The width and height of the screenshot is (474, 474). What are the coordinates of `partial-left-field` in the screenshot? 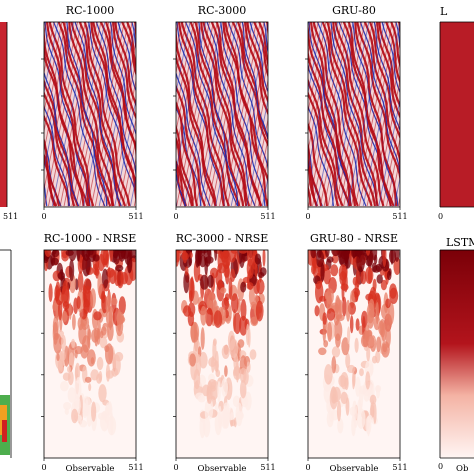 It's located at (3, 114).